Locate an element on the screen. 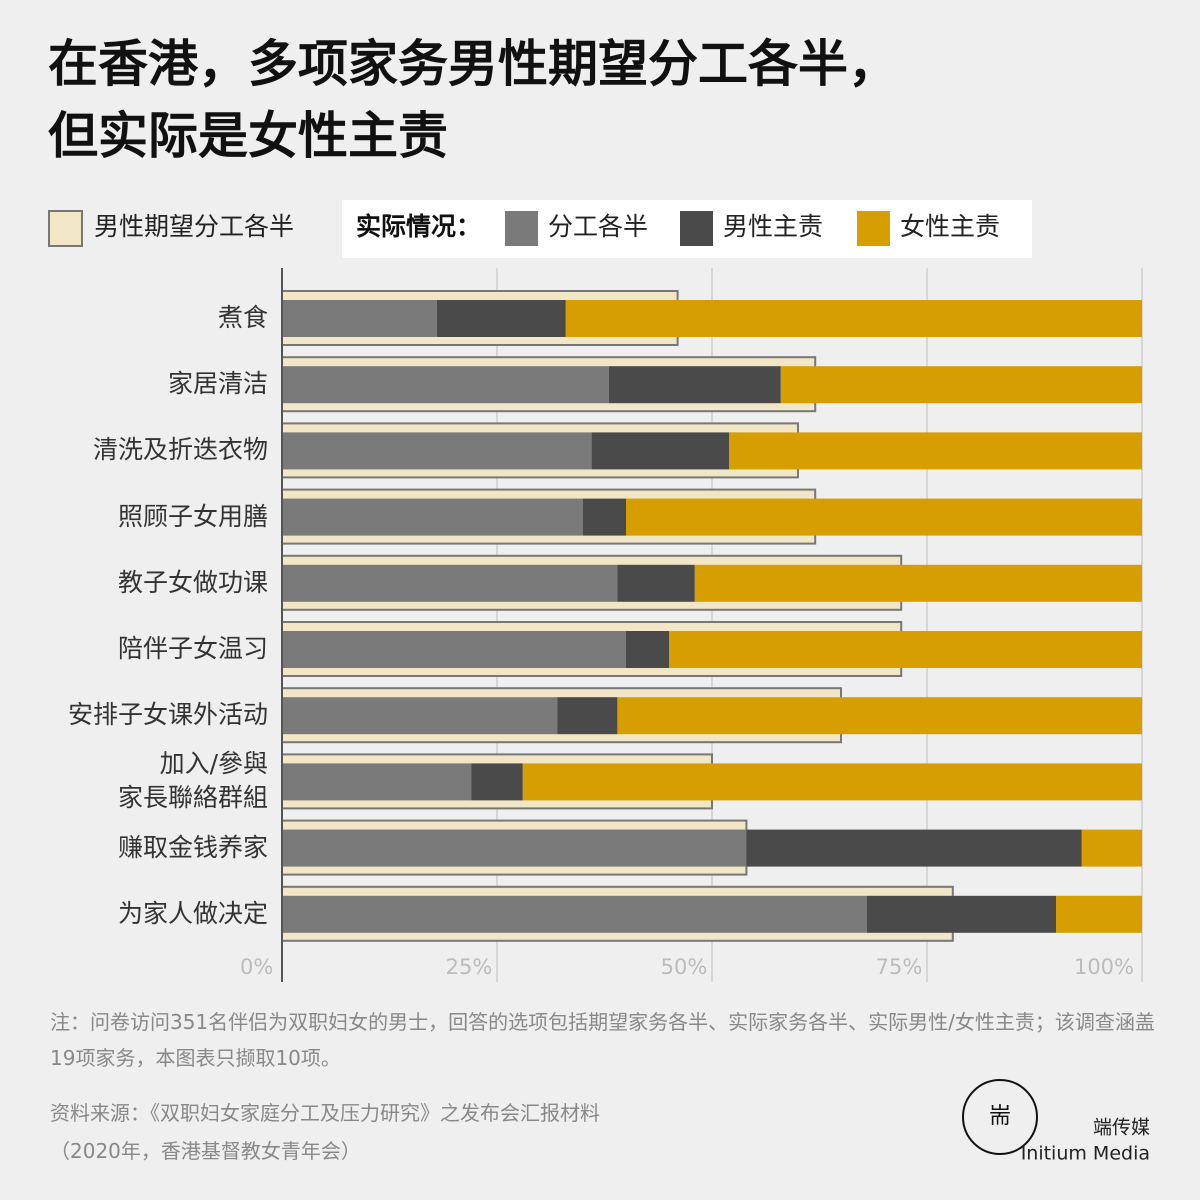 Image resolution: width=1200 pixels, height=1200 pixels. legend-label: 分工各半 is located at coordinates (598, 226).